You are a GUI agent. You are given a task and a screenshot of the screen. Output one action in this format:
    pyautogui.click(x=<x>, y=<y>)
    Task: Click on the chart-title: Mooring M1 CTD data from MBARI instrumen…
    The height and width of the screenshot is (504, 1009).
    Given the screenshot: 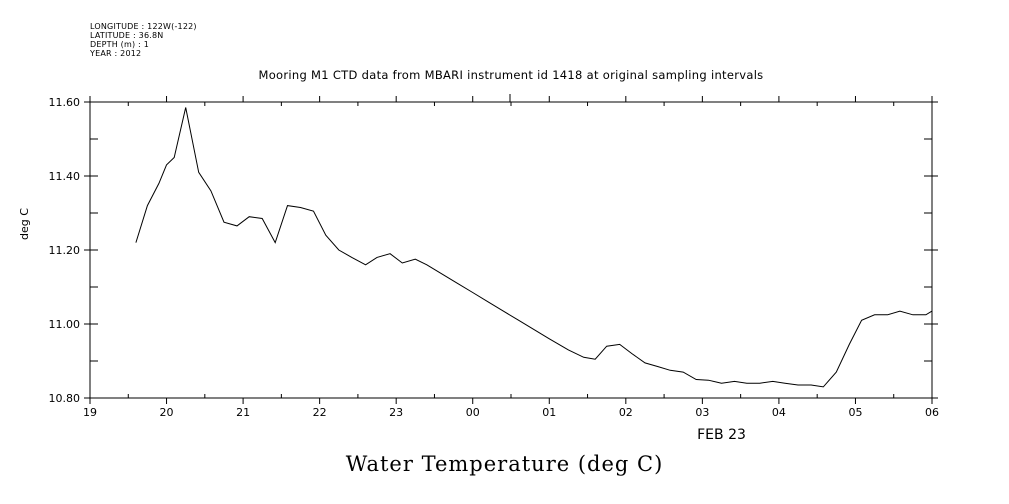 What is the action you would take?
    pyautogui.click(x=511, y=75)
    